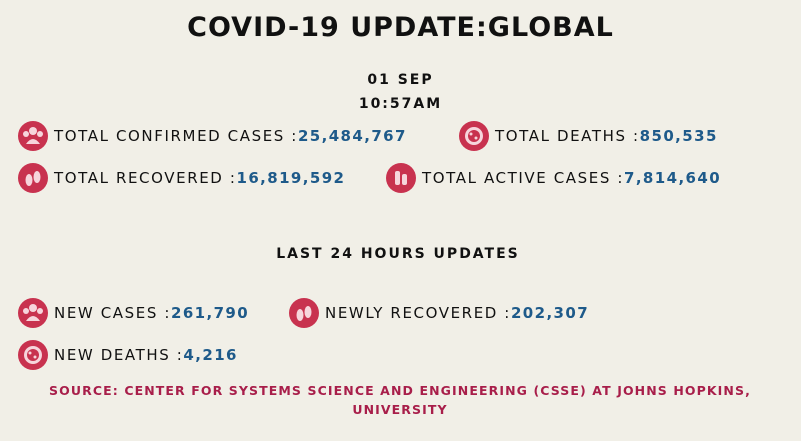 The width and height of the screenshot is (801, 441). Describe the element at coordinates (567, 136) in the screenshot. I see `total-deaths-label: TOTAL DEATHS :` at that location.